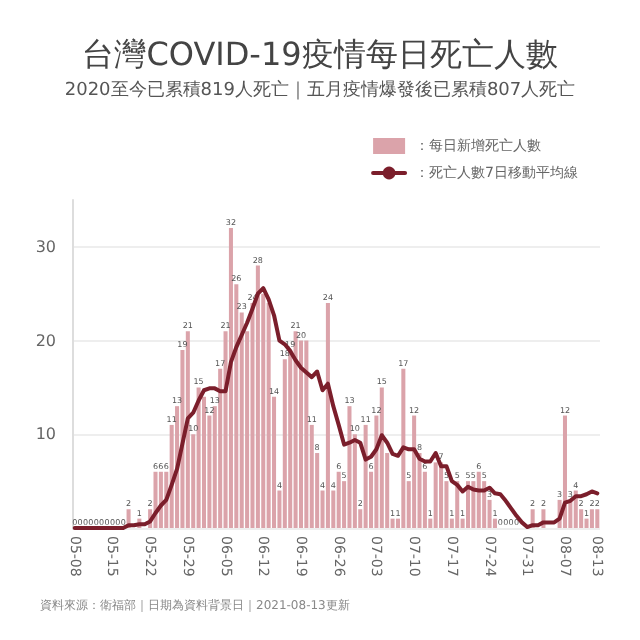  I want to click on y-tick-label: 20, so click(45, 340).